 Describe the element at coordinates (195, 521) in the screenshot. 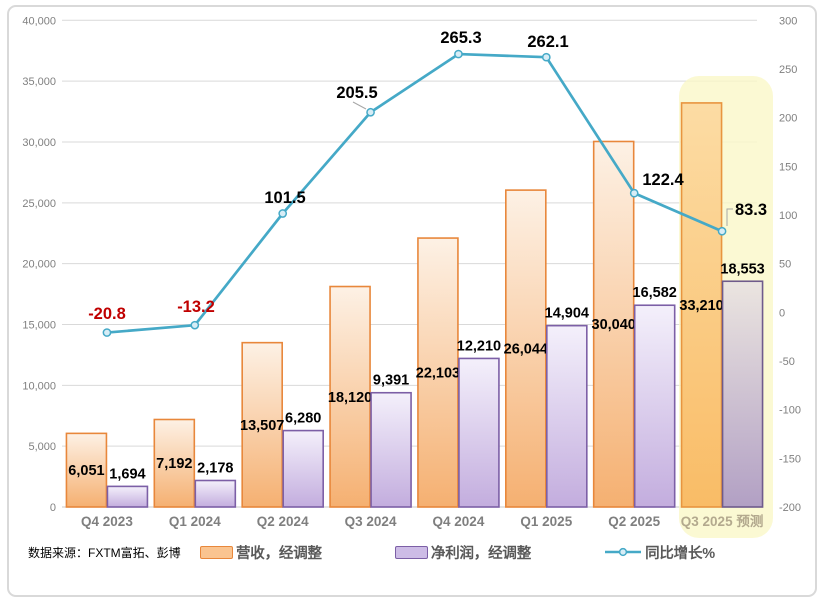

I see `x-axis-label: Q1 2024` at that location.